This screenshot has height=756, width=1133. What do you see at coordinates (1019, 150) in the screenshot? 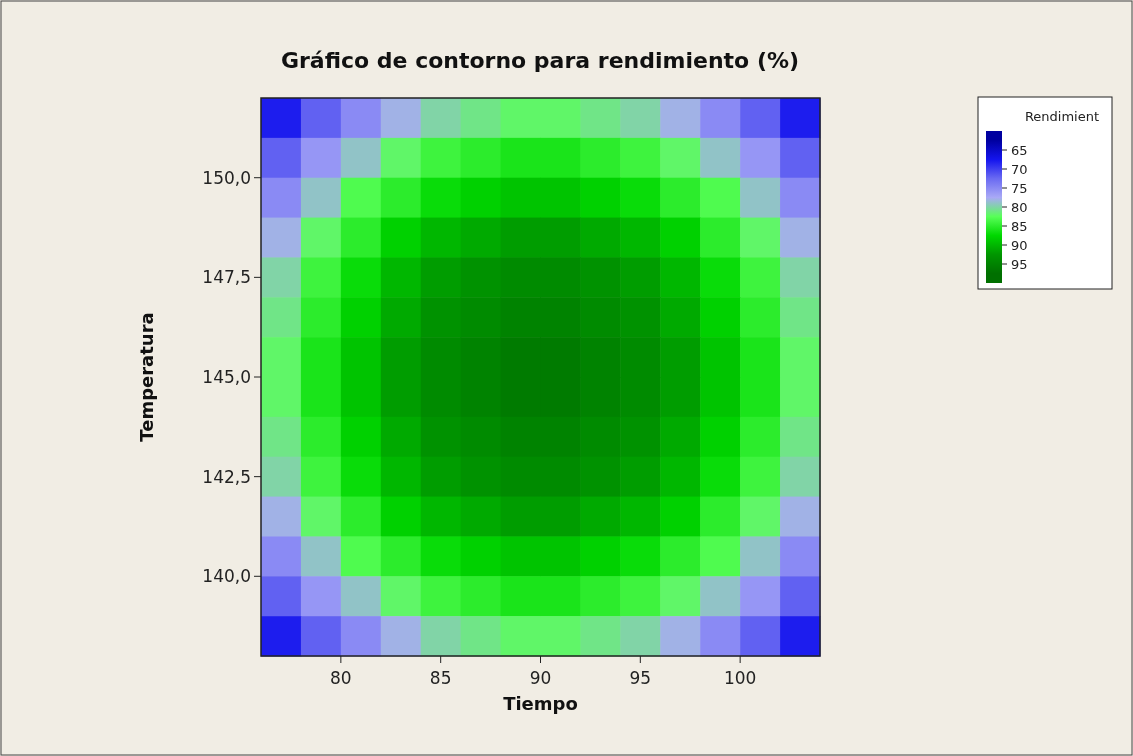
I see `color-bar-label: 65` at bounding box center [1019, 150].